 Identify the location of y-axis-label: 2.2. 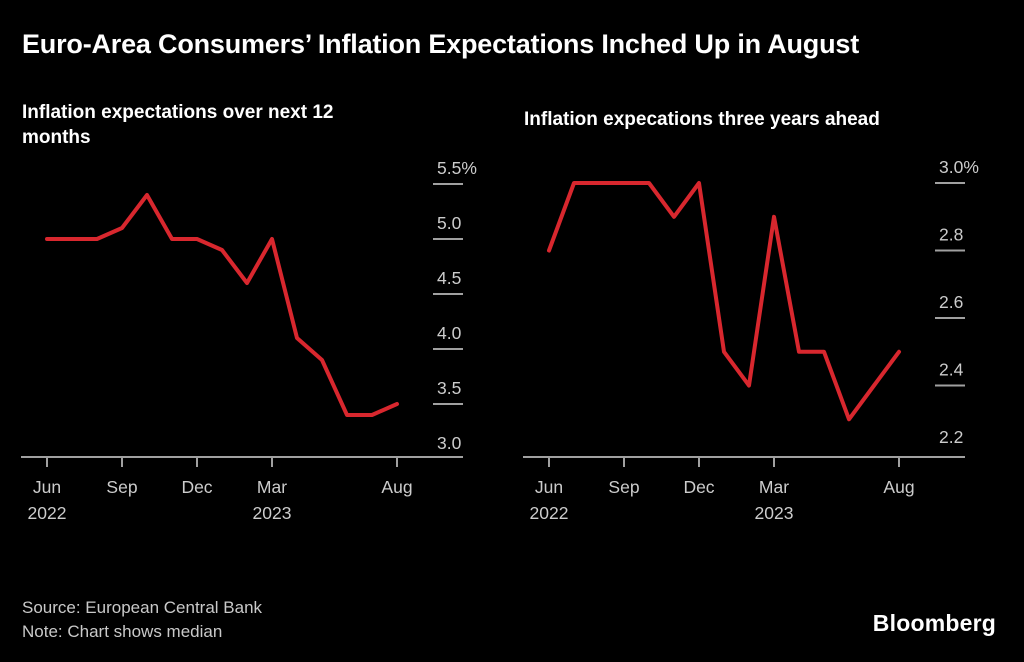
(951, 437).